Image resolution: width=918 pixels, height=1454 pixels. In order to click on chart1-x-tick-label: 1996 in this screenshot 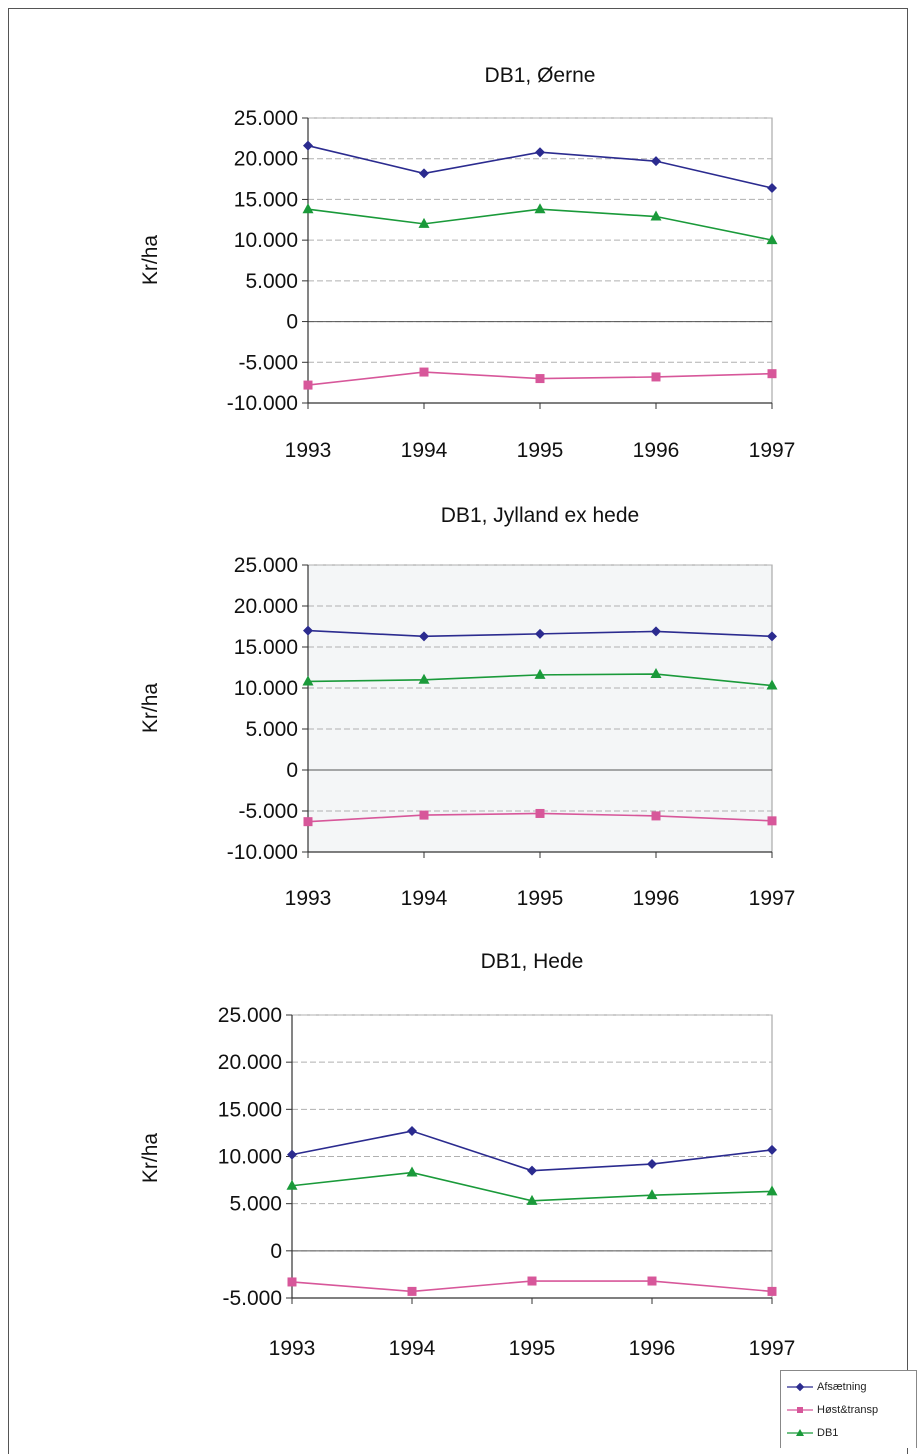, I will do `click(656, 450)`.